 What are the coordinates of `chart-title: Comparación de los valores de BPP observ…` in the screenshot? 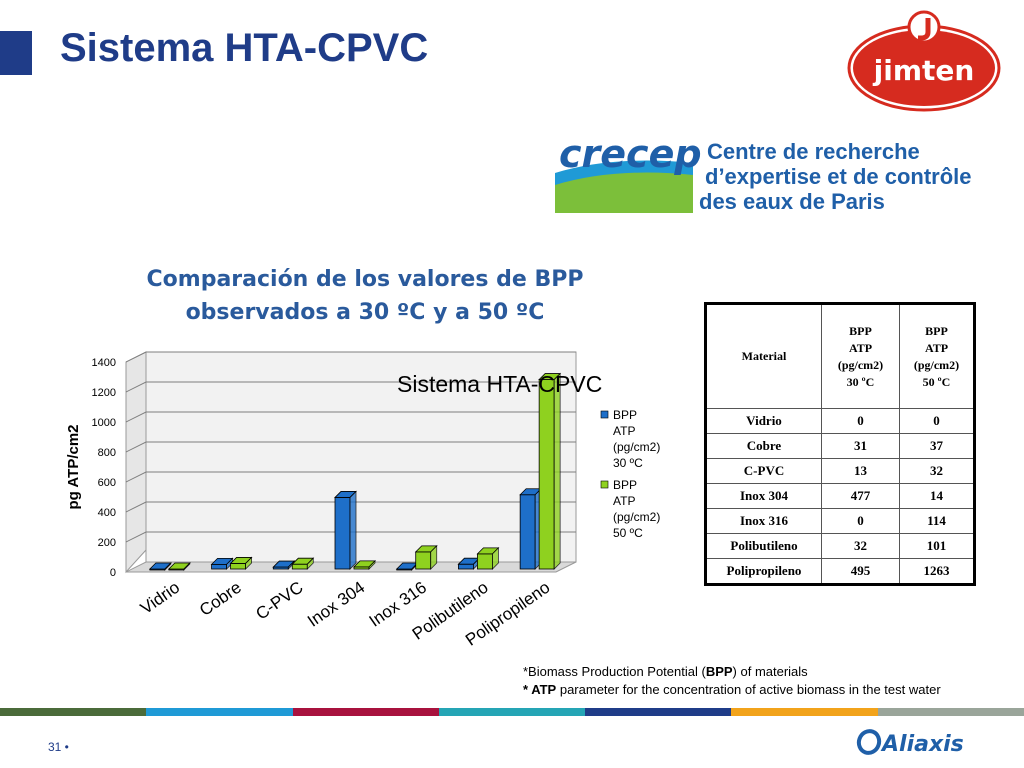 It's located at (365, 296).